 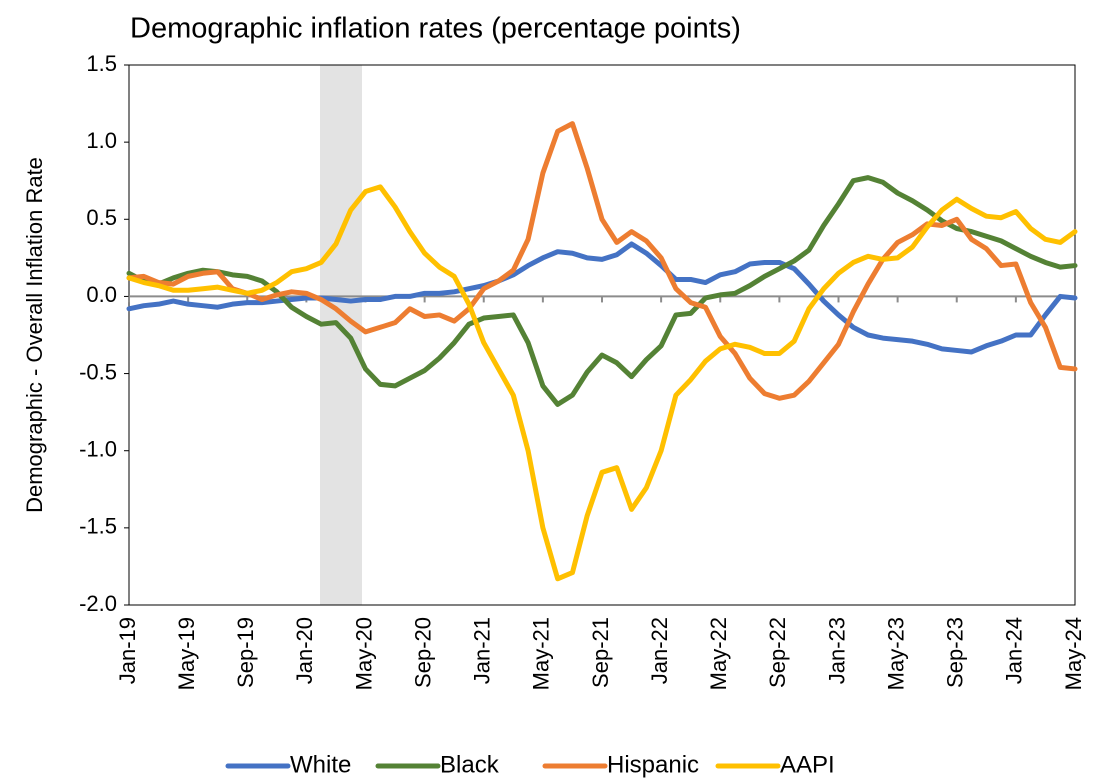 What do you see at coordinates (482, 650) in the screenshot?
I see `x-tick-label: Jan-21` at bounding box center [482, 650].